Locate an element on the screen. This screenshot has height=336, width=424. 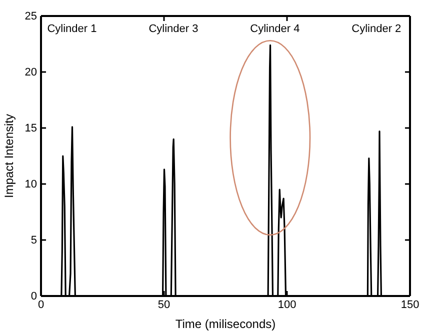
x-tick-label: 100 is located at coordinates (287, 304).